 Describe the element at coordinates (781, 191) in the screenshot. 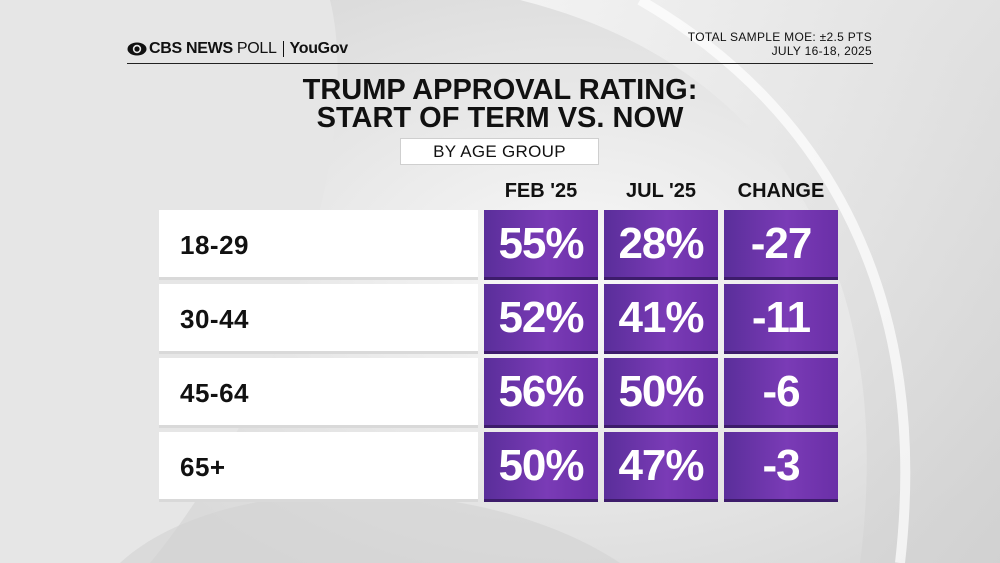

I see `column-header-change: CHANGE` at that location.